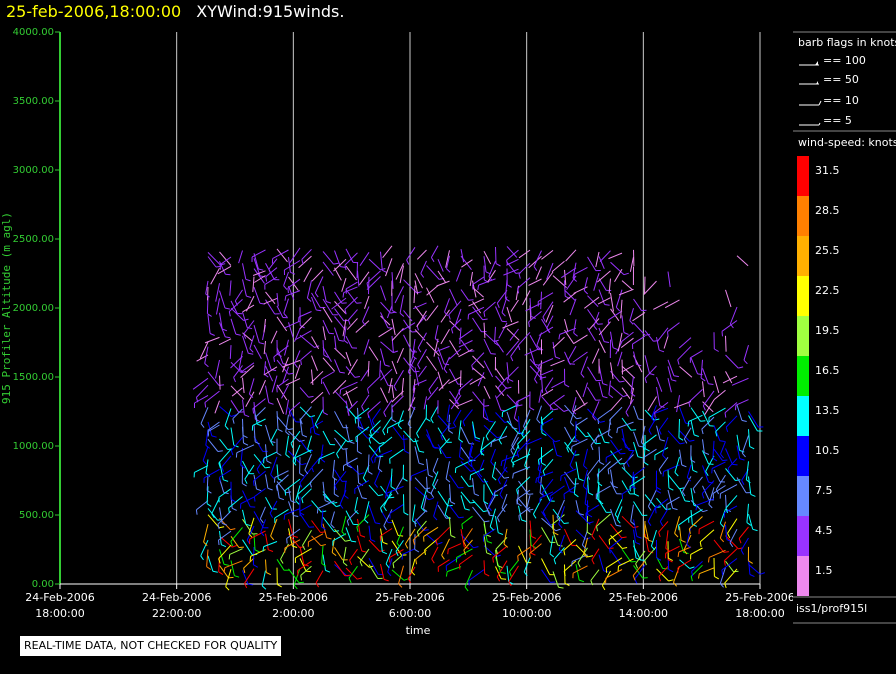  What do you see at coordinates (270, 11) in the screenshot?
I see `chart-title: XYWind:915winds.` at bounding box center [270, 11].